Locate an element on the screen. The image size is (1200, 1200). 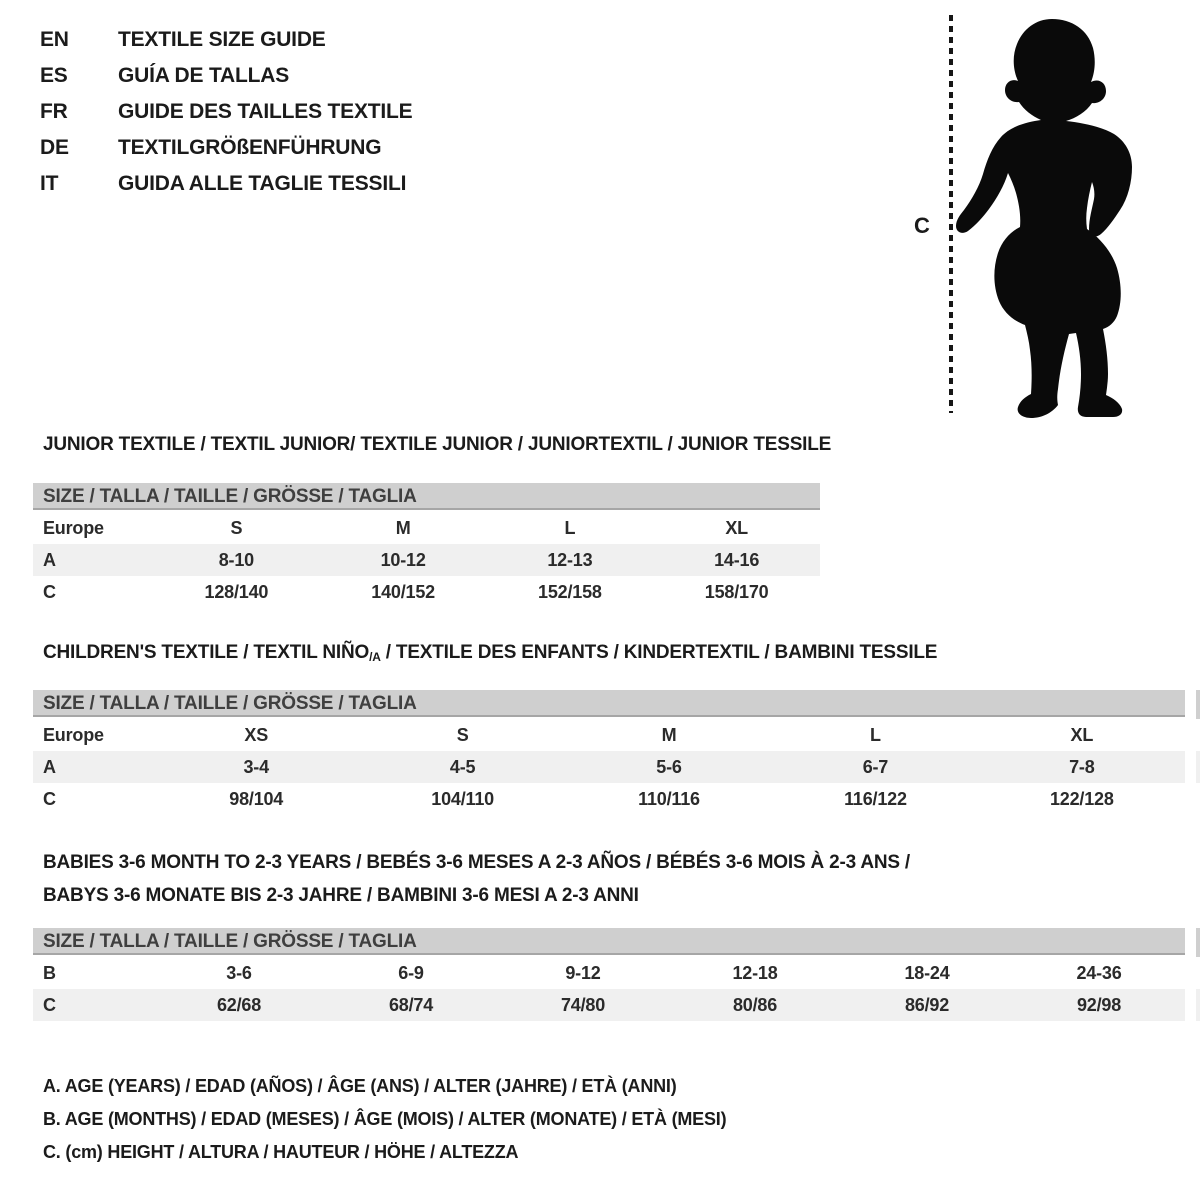
height-cell: 98/104 is located at coordinates (256, 799).